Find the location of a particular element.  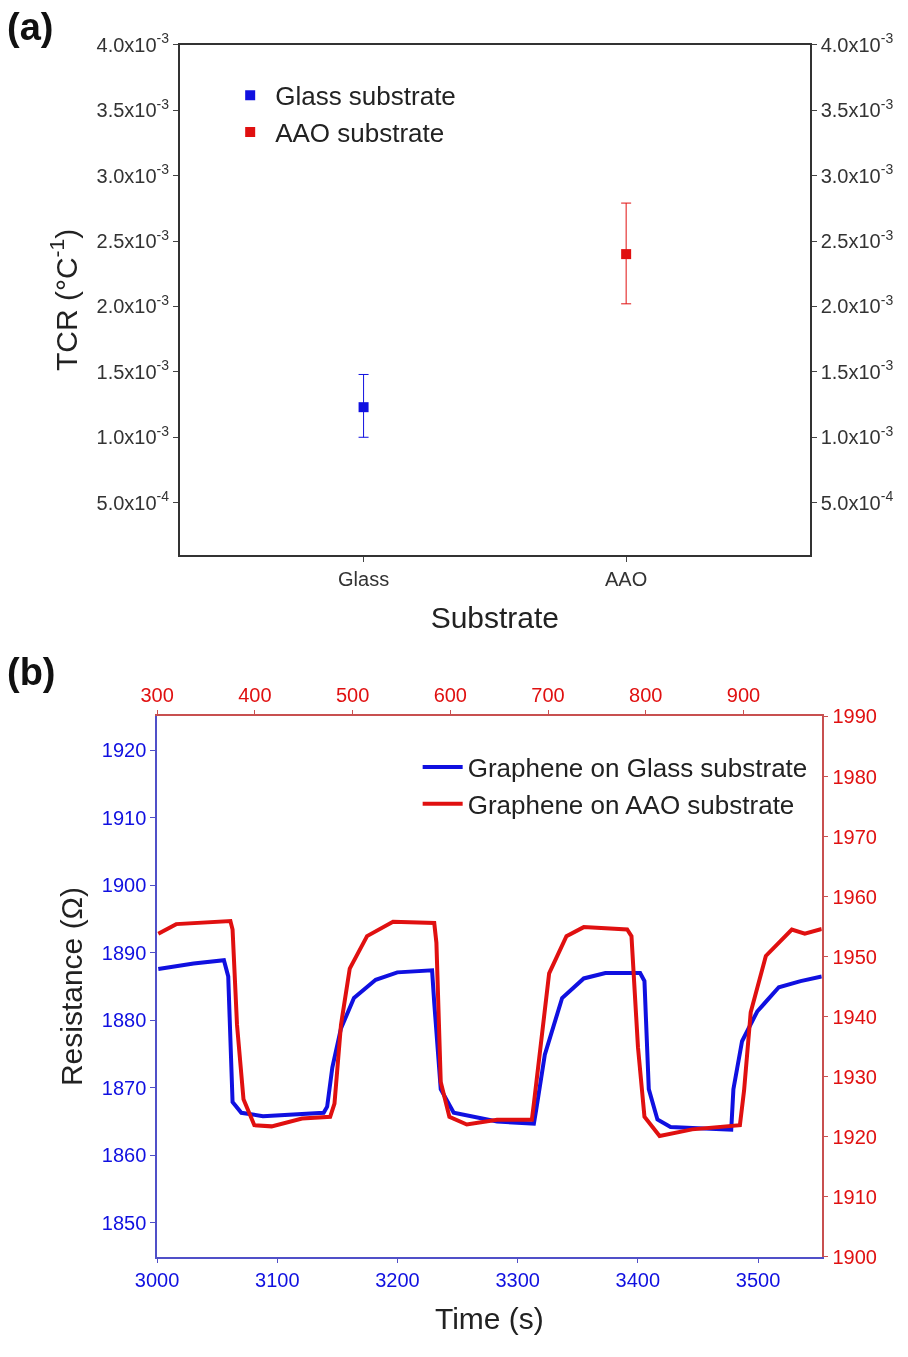

y-tick-label: 1850 is located at coordinates (124, 1222).